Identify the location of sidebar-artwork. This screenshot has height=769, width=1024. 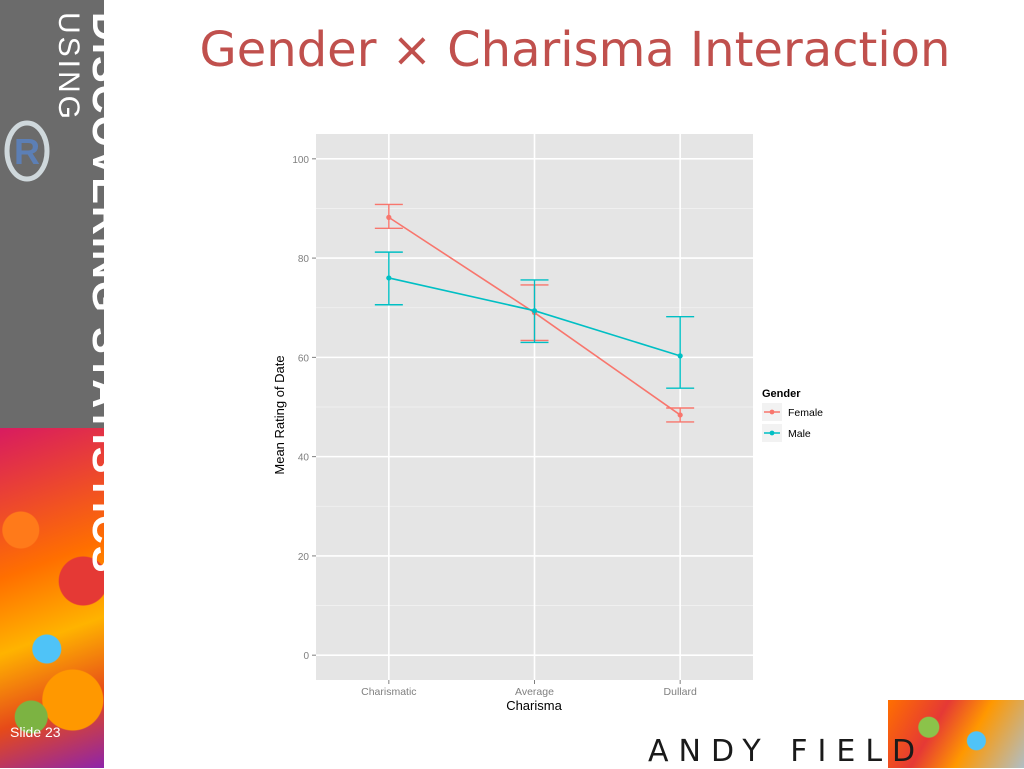
(52, 598).